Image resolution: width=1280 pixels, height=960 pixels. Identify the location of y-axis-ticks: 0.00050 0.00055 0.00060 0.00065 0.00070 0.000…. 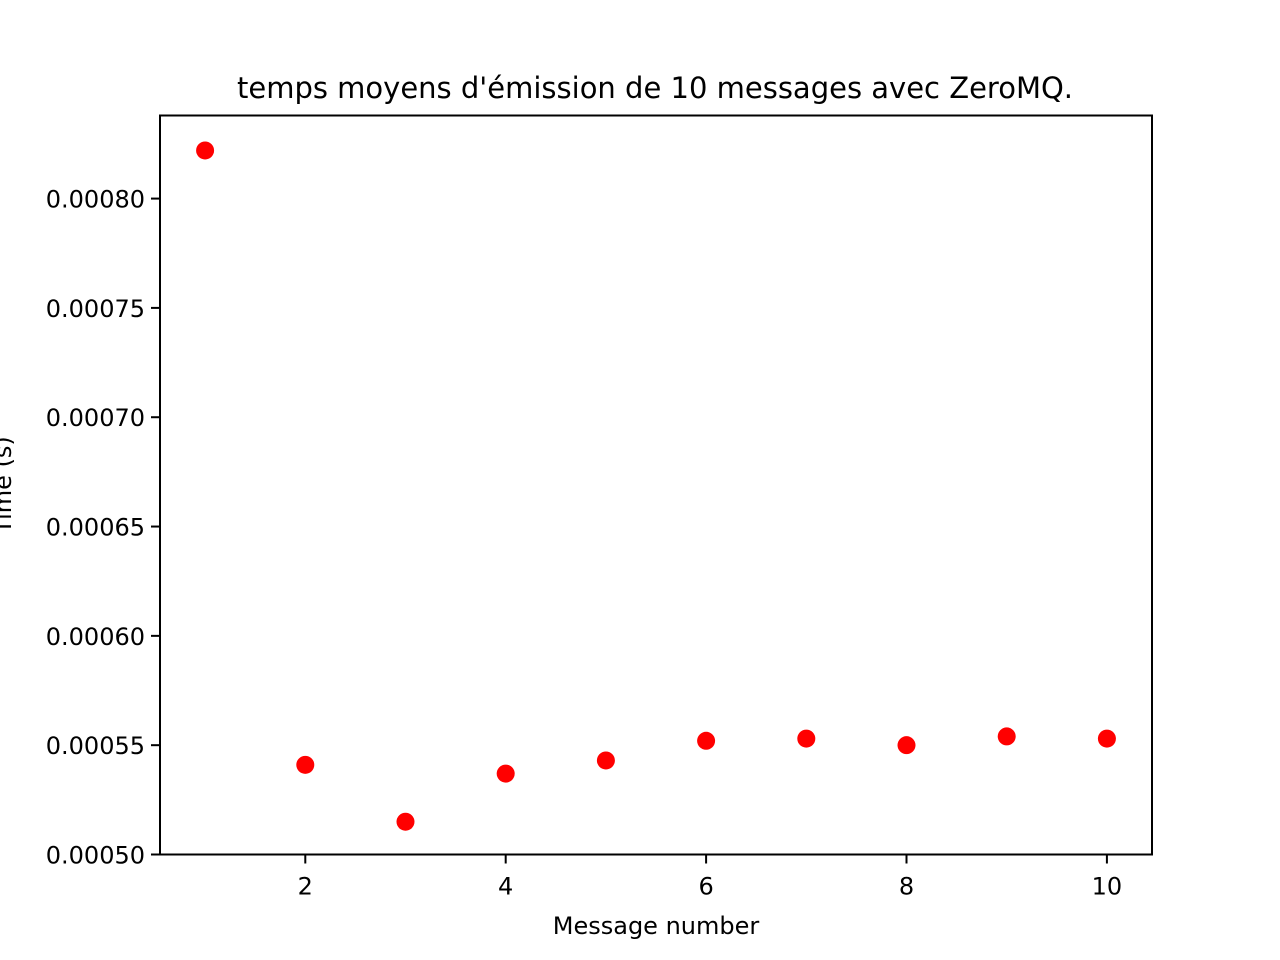
(103, 528).